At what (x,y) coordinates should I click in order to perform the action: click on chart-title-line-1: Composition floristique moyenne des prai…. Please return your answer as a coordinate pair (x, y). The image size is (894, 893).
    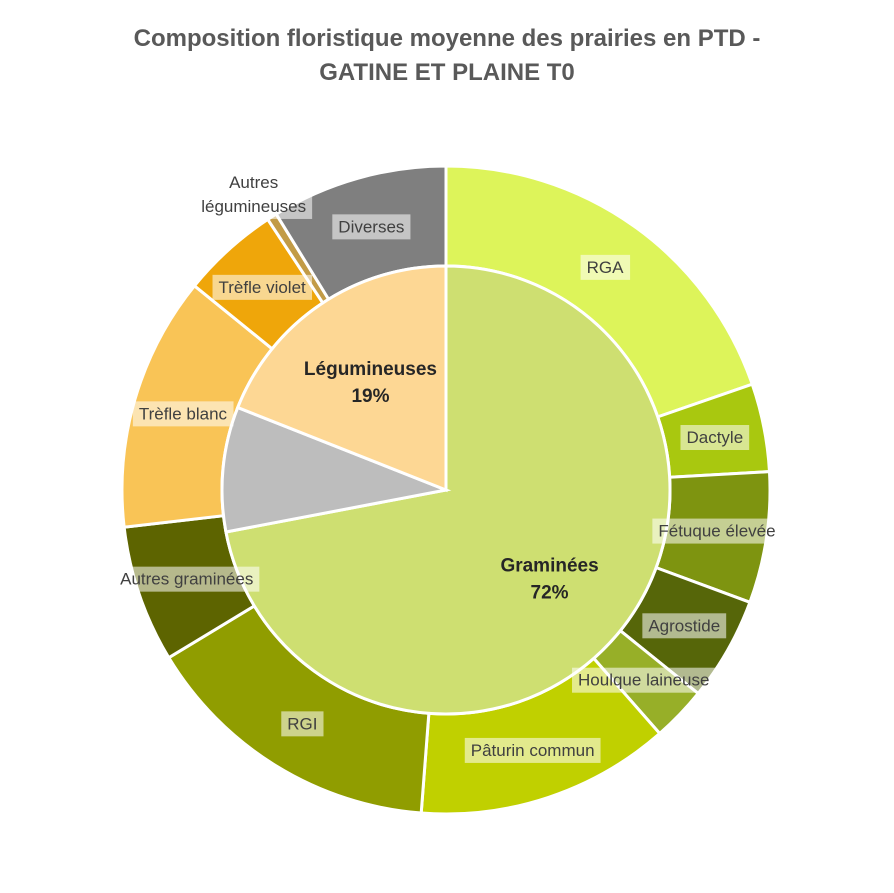
    Looking at the image, I should click on (447, 38).